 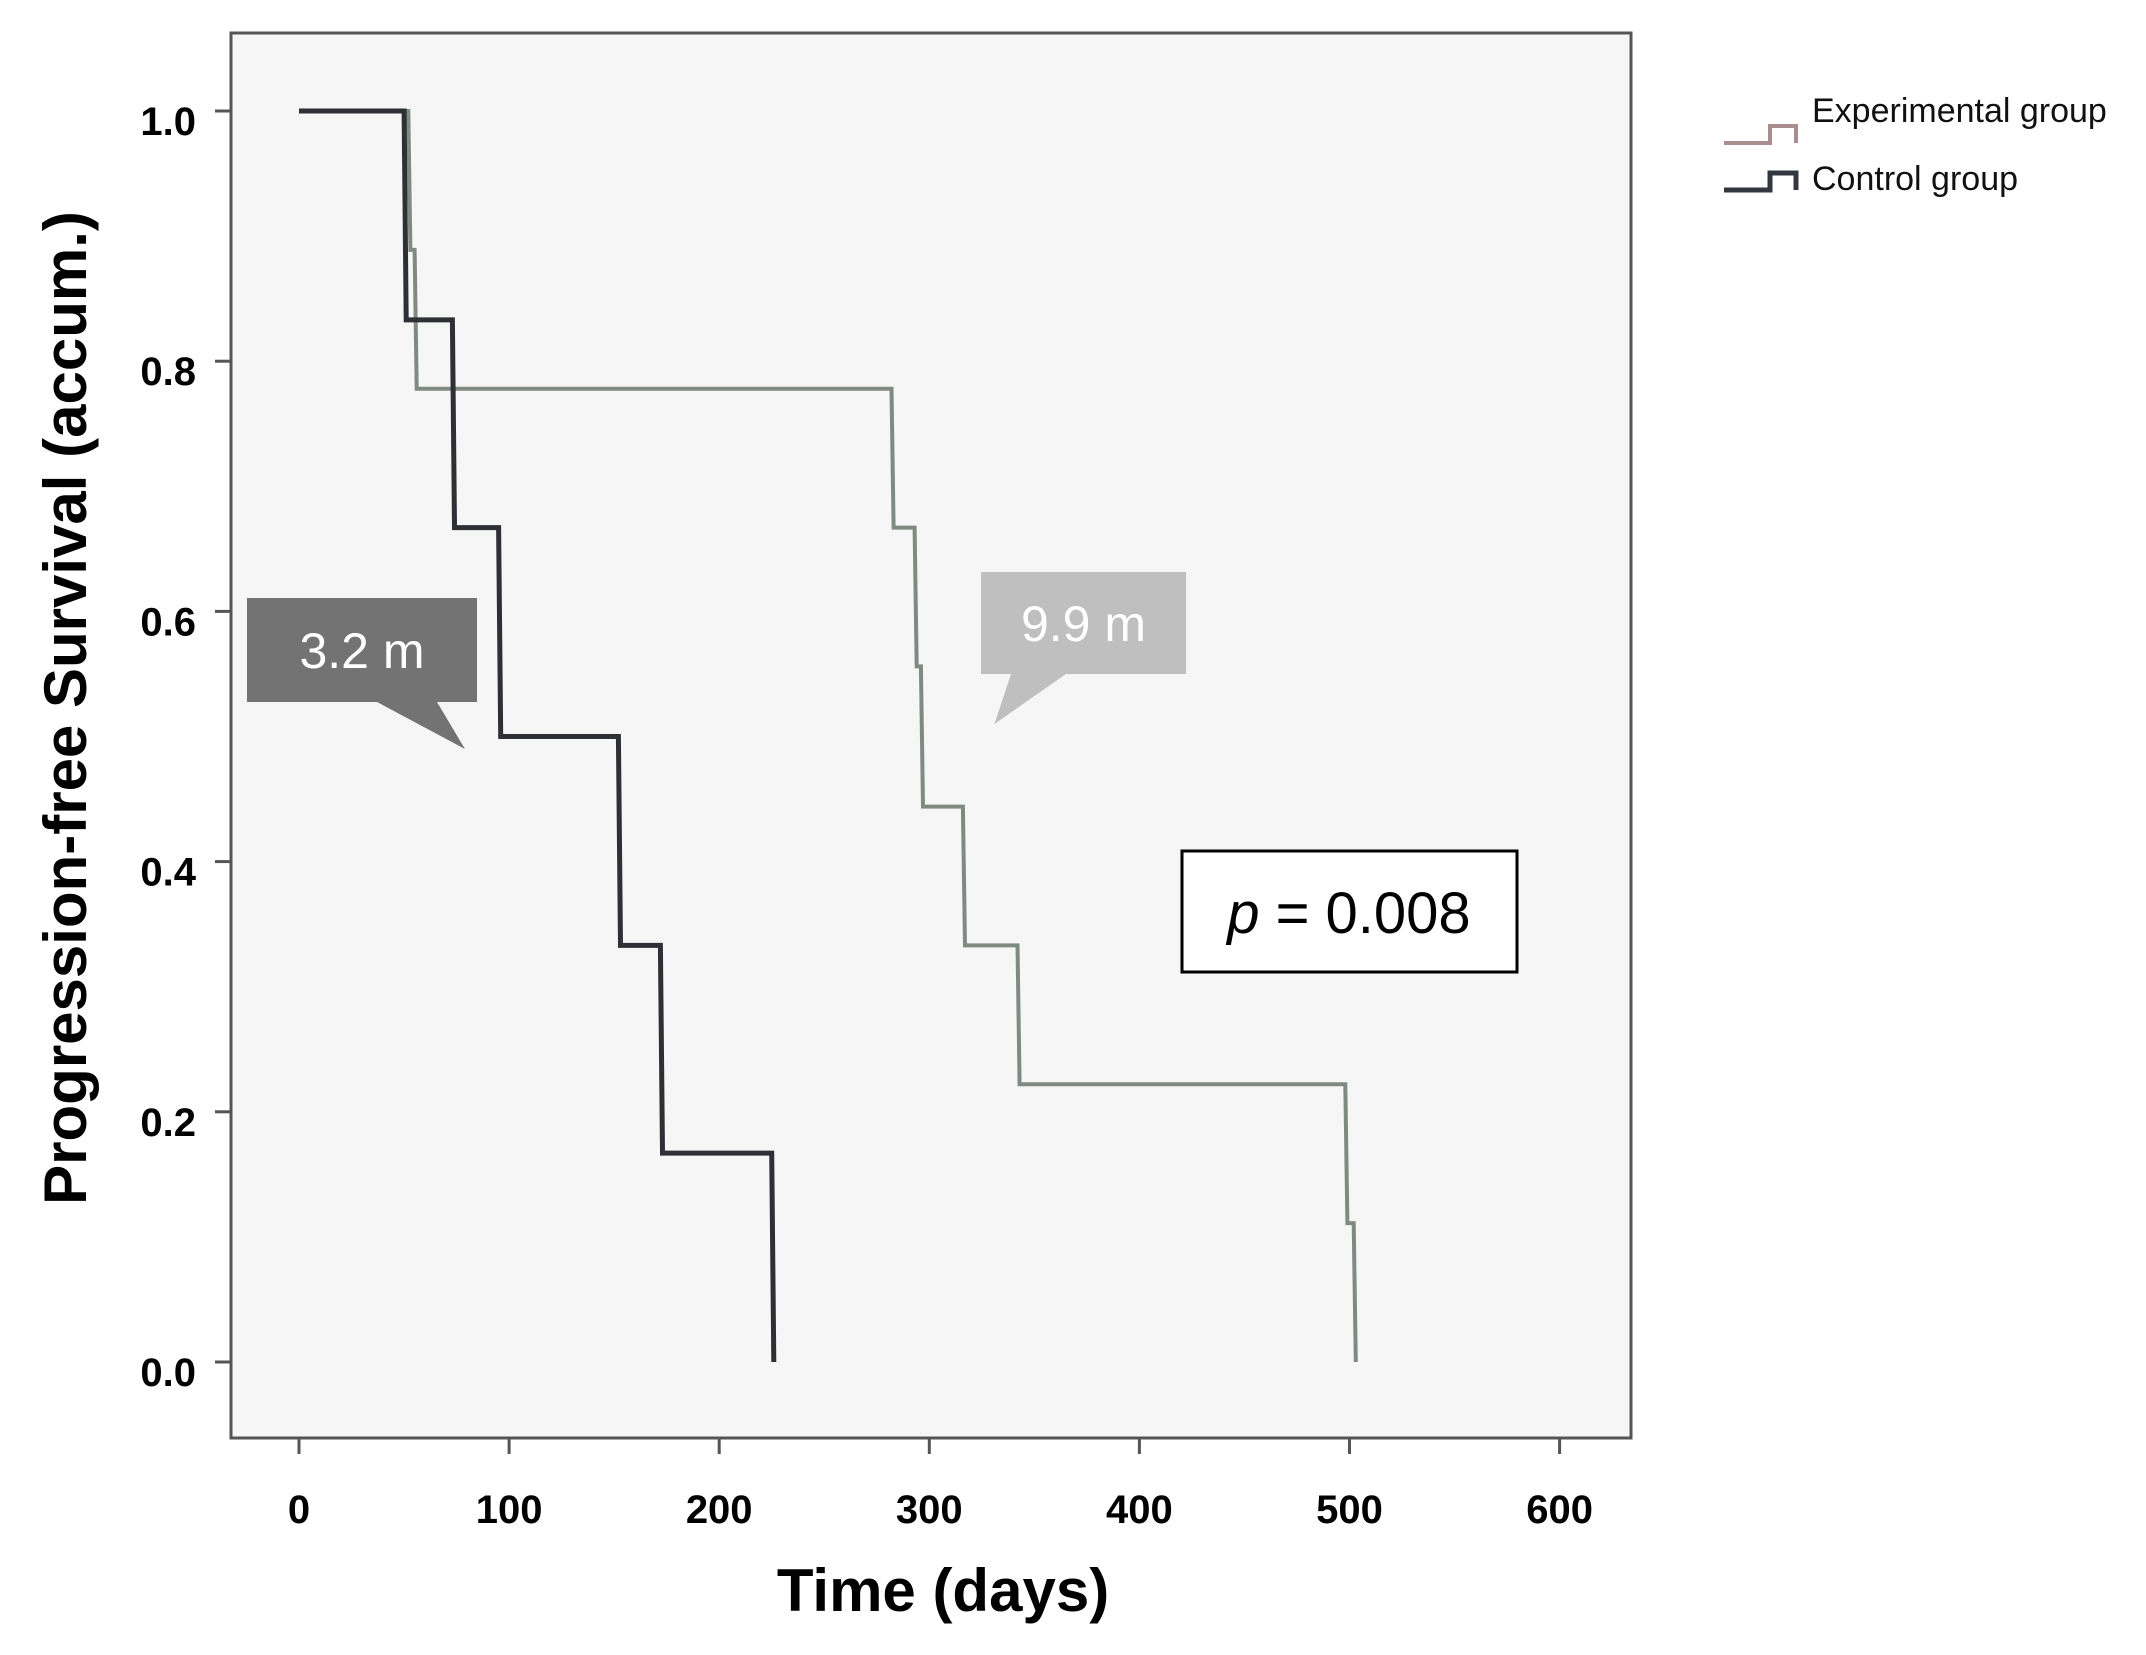 I want to click on y-tick-label: 1.0, so click(x=168, y=122).